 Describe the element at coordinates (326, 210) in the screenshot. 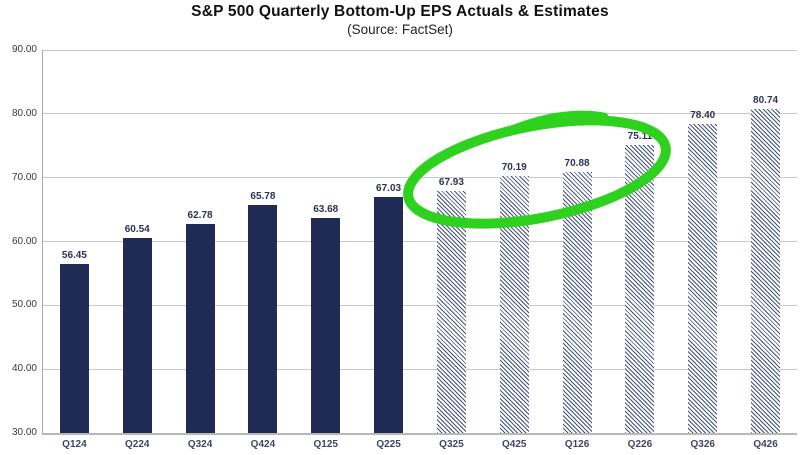

I see `bar-value-label: 63.68` at that location.